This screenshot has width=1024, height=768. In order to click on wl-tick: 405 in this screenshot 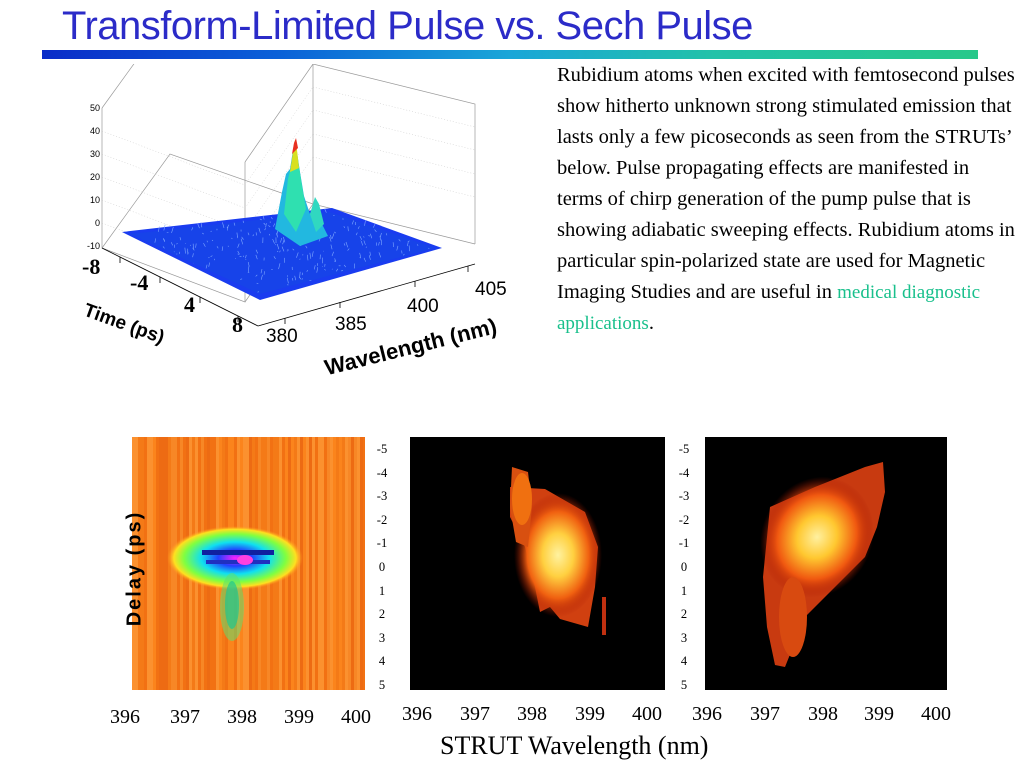, I will do `click(491, 289)`.